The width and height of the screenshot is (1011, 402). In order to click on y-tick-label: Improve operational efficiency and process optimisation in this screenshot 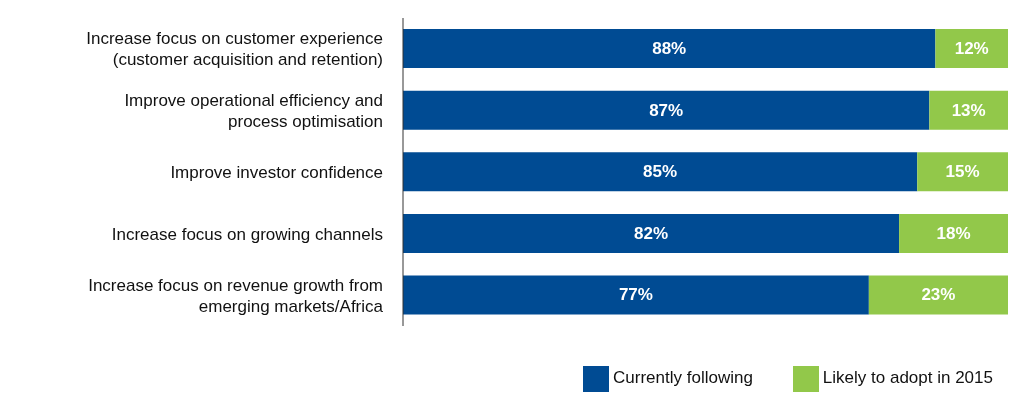, I will do `click(253, 110)`.